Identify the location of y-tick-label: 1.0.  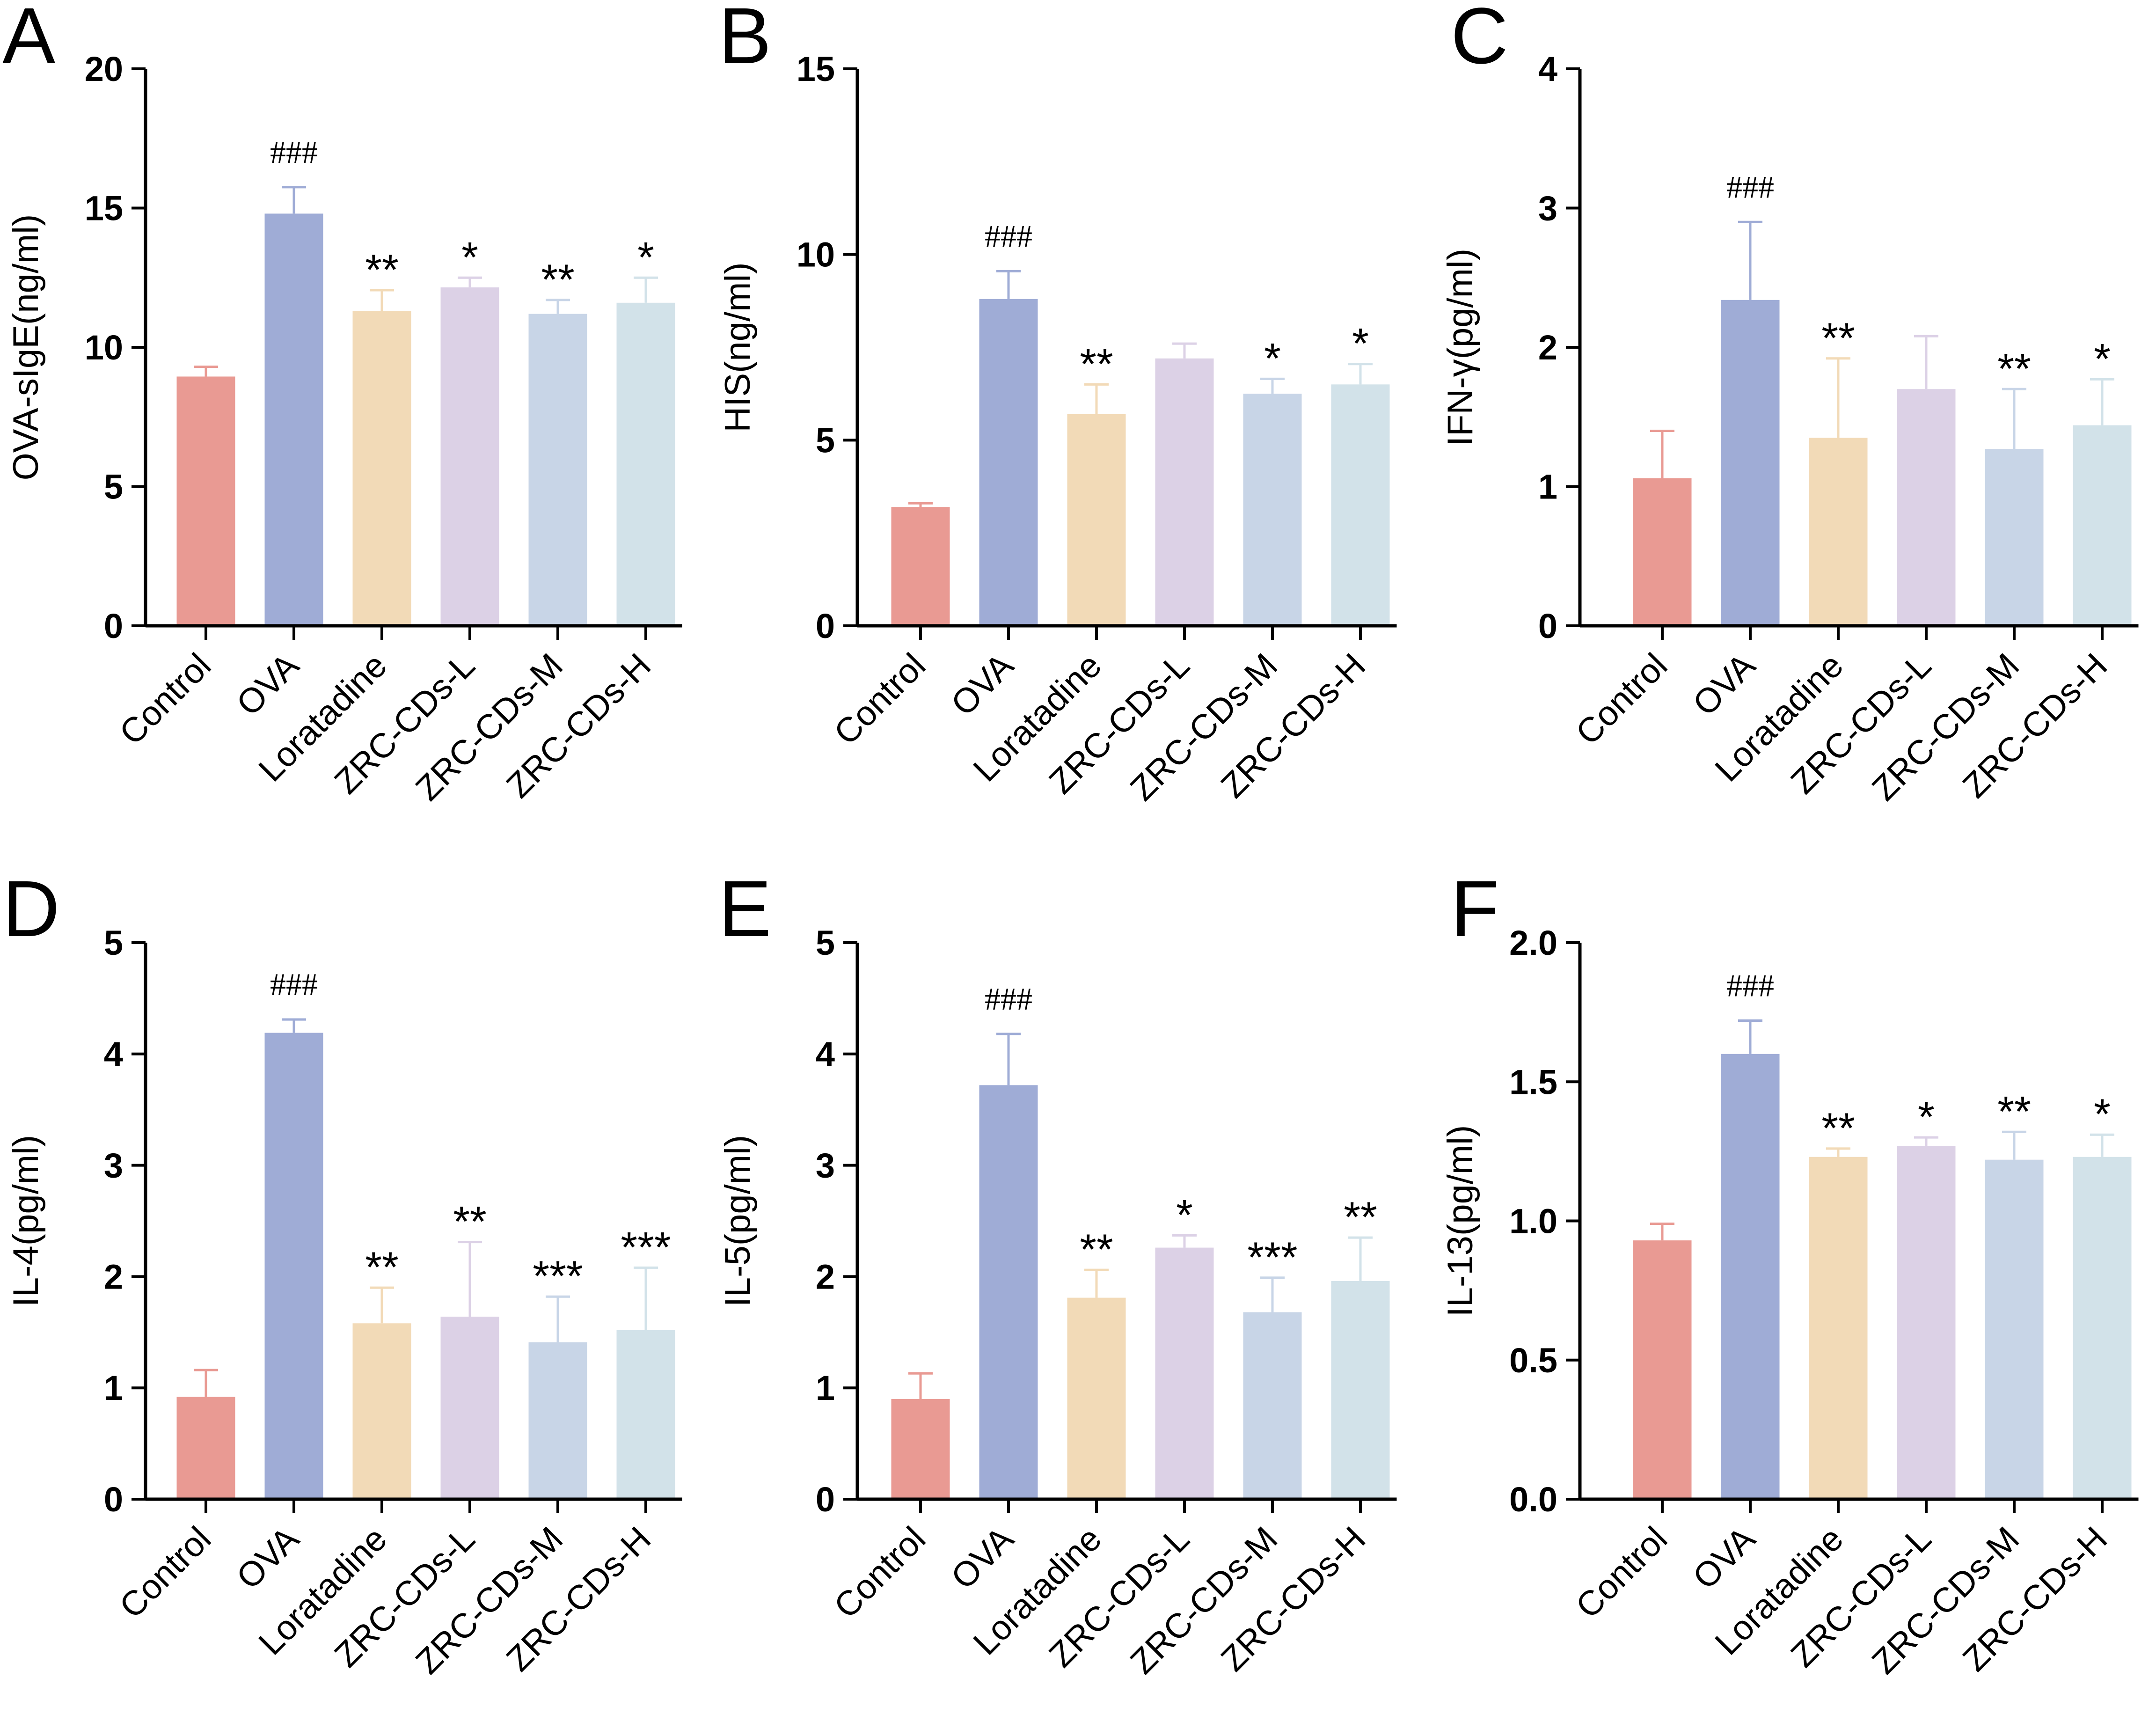
(1533, 1221).